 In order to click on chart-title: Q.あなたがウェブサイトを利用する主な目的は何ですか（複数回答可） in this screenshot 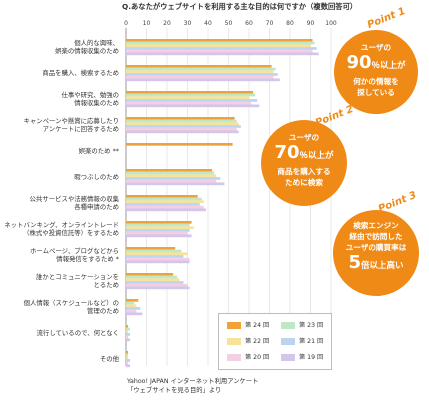, I will do `click(240, 6)`.